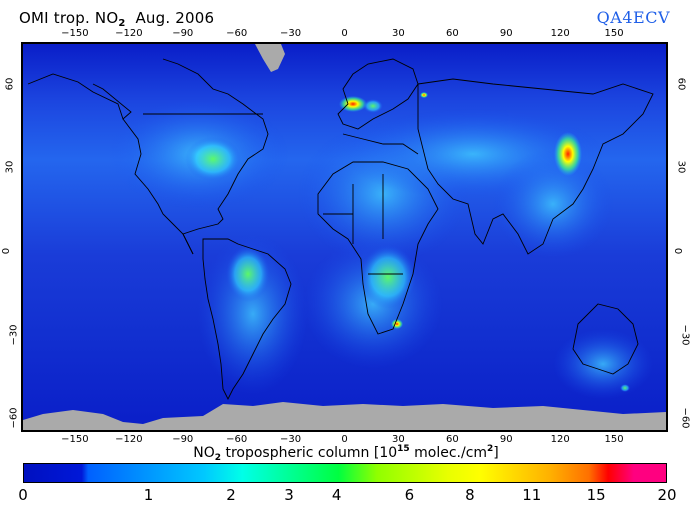 This screenshot has height=507, width=692. Describe the element at coordinates (23, 495) in the screenshot. I see `colorbar-tick-label: 0` at that location.